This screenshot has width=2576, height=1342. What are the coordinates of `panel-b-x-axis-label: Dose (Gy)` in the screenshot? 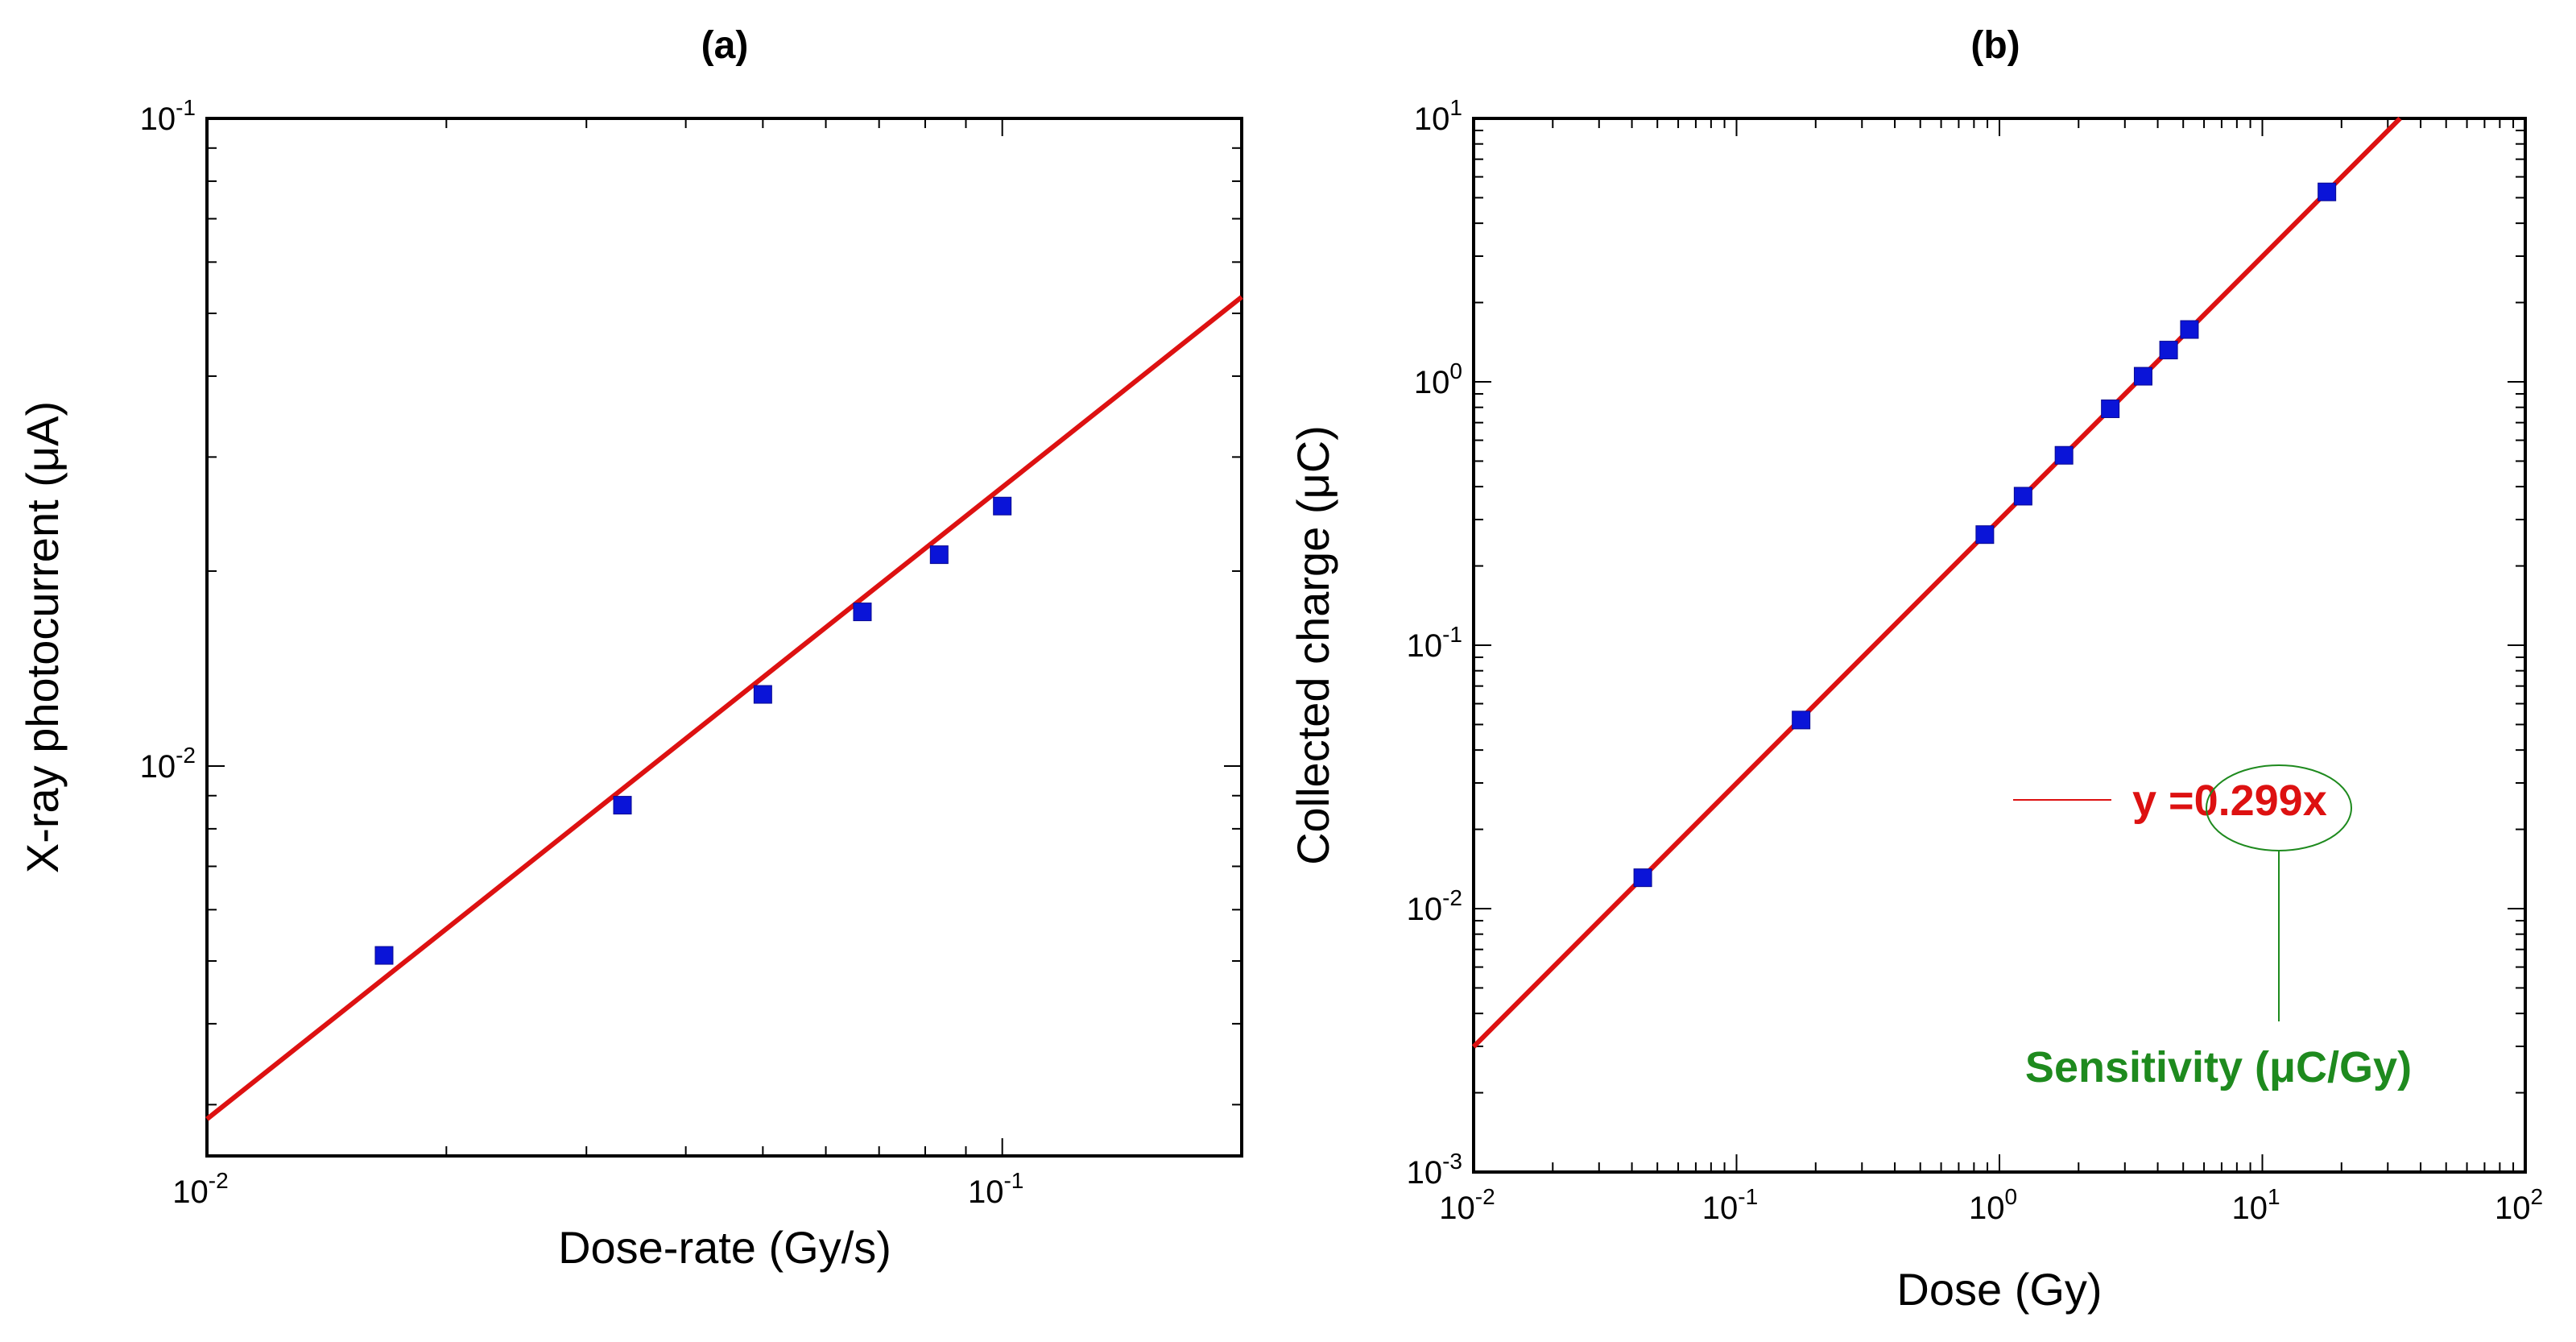 It's located at (1999, 1289).